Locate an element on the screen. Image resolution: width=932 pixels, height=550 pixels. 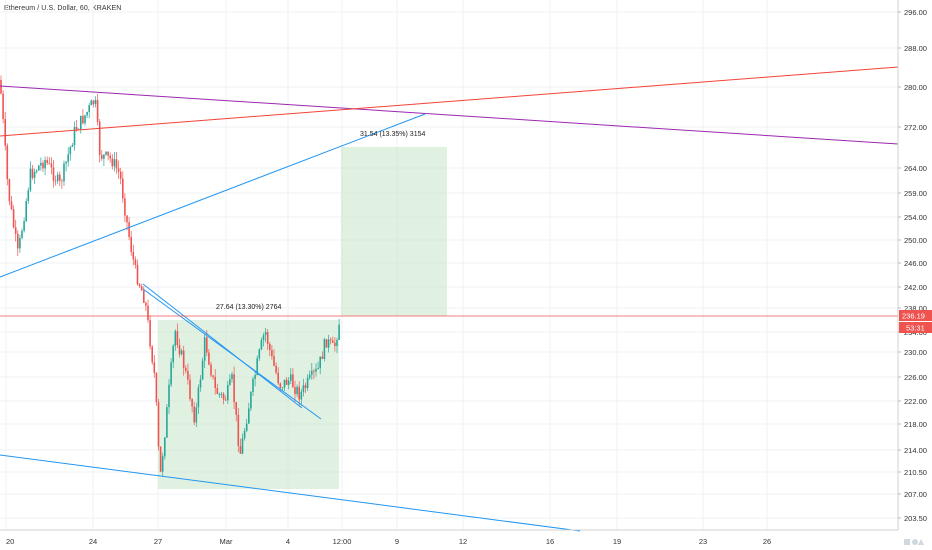
y-tick-label: 242.00 is located at coordinates (915, 287).